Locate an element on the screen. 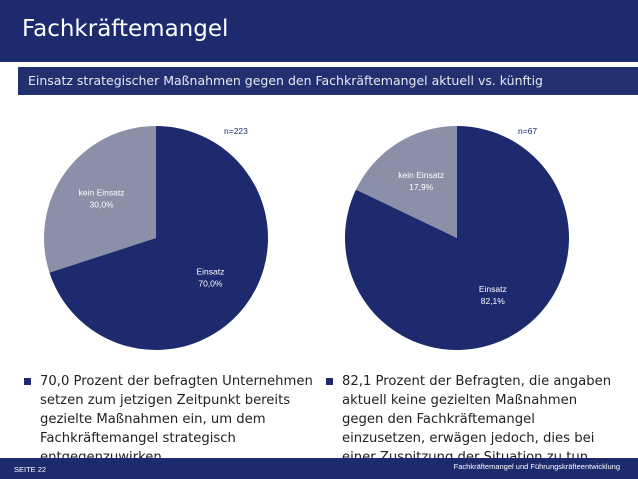 This screenshot has height=479, width=638. chart-1-sample-label: n=223 is located at coordinates (236, 131).